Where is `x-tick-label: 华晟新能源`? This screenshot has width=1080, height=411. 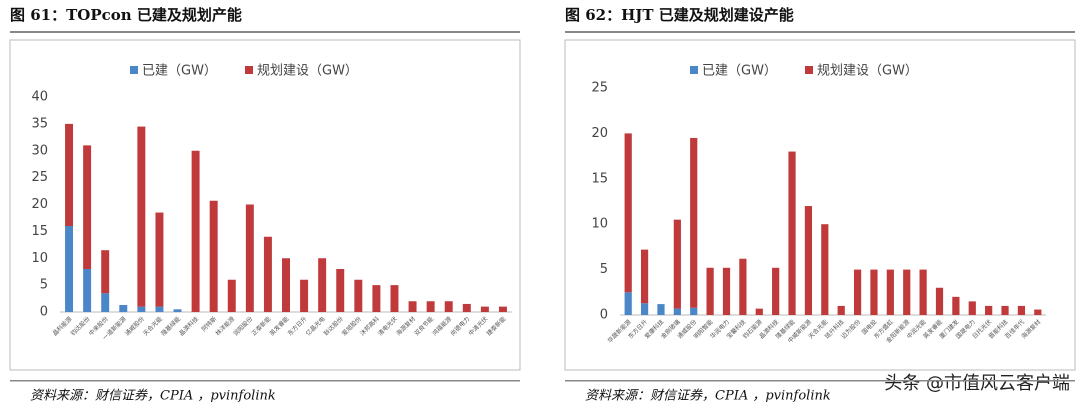 x-tick-label: 华晟新能源 is located at coordinates (619, 331).